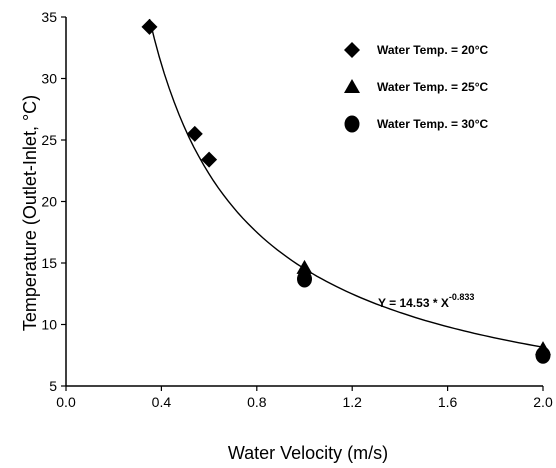  Describe the element at coordinates (352, 50) in the screenshot. I see `legend-marker-diamond` at that location.